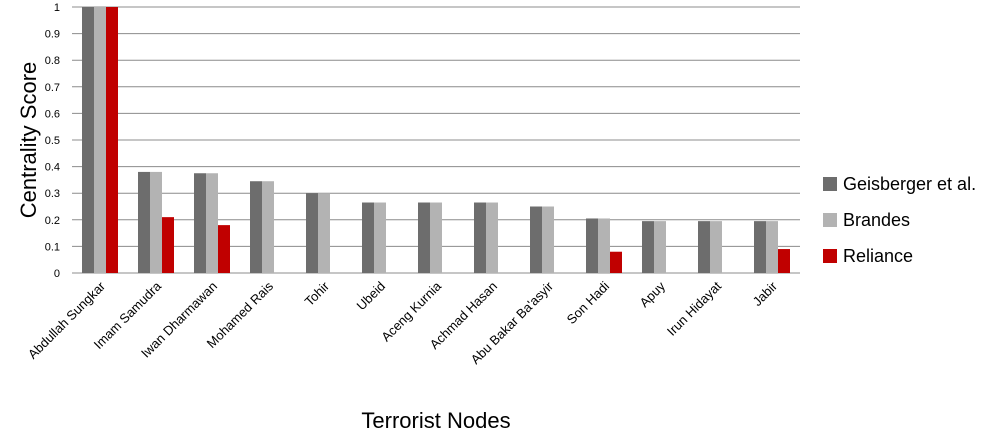 The width and height of the screenshot is (1008, 439). I want to click on y-tick-label: 0.6, so click(52, 114).